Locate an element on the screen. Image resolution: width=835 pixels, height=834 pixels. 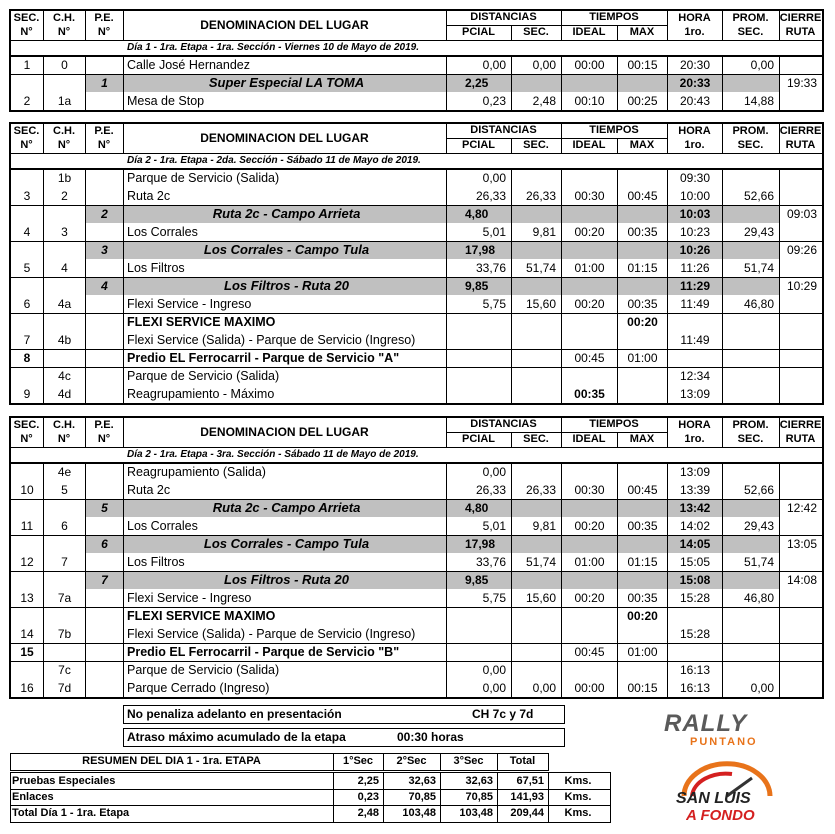
cell-text: 1b is located at coordinates (64, 178).